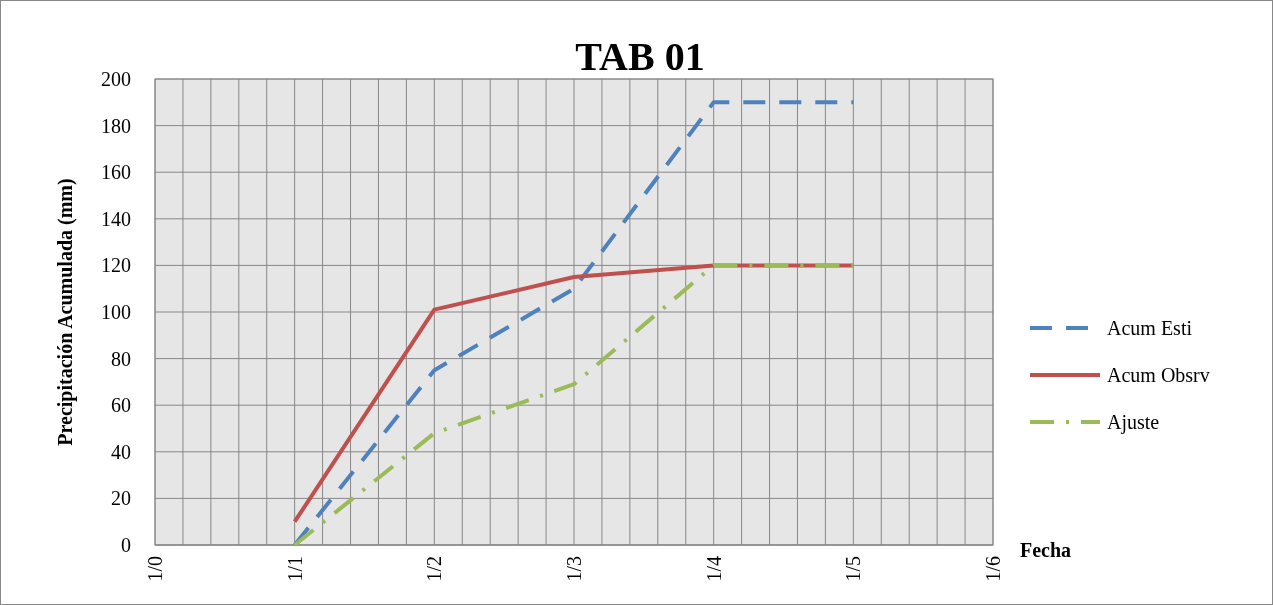 The height and width of the screenshot is (605, 1273). What do you see at coordinates (294, 569) in the screenshot?
I see `x-tick-label: 1/1` at bounding box center [294, 569].